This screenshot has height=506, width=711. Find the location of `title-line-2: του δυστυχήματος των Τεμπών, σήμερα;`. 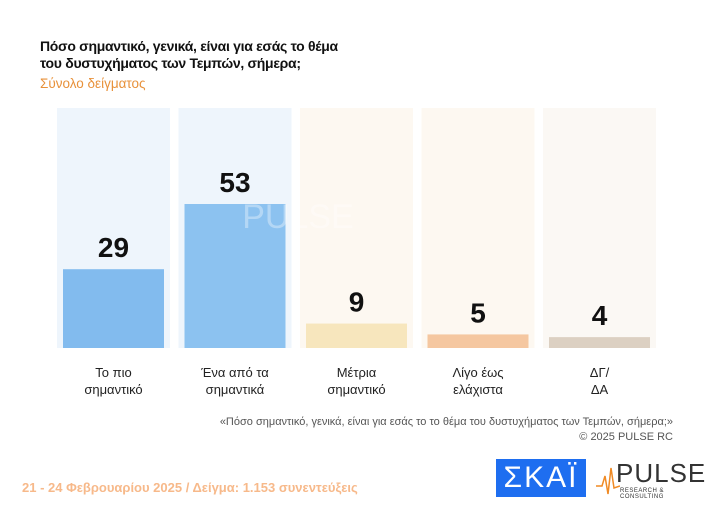

title-line-2: του δυστυχήματος των Τεμπών, σήμερα; is located at coordinates (170, 63).